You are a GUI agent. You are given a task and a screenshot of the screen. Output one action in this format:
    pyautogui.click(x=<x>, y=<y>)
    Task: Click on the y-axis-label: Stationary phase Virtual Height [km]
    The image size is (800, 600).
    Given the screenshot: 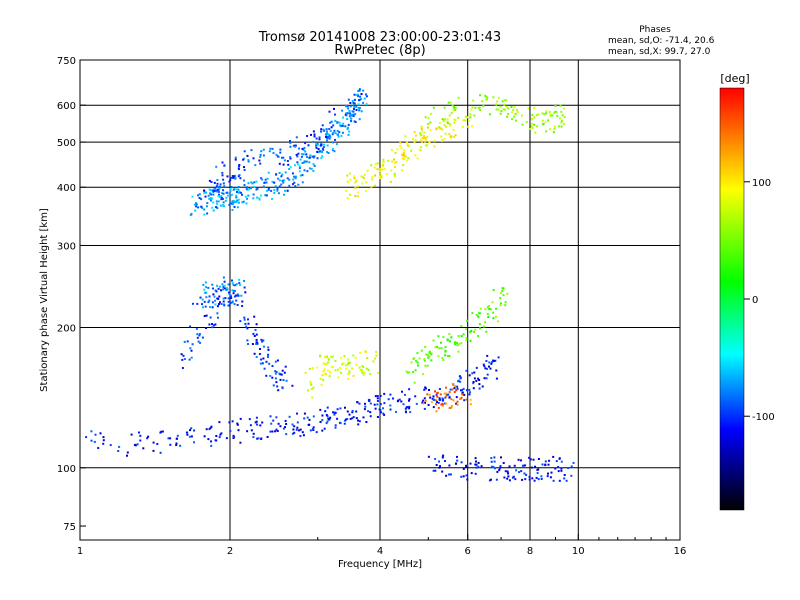 What is the action you would take?
    pyautogui.click(x=44, y=300)
    